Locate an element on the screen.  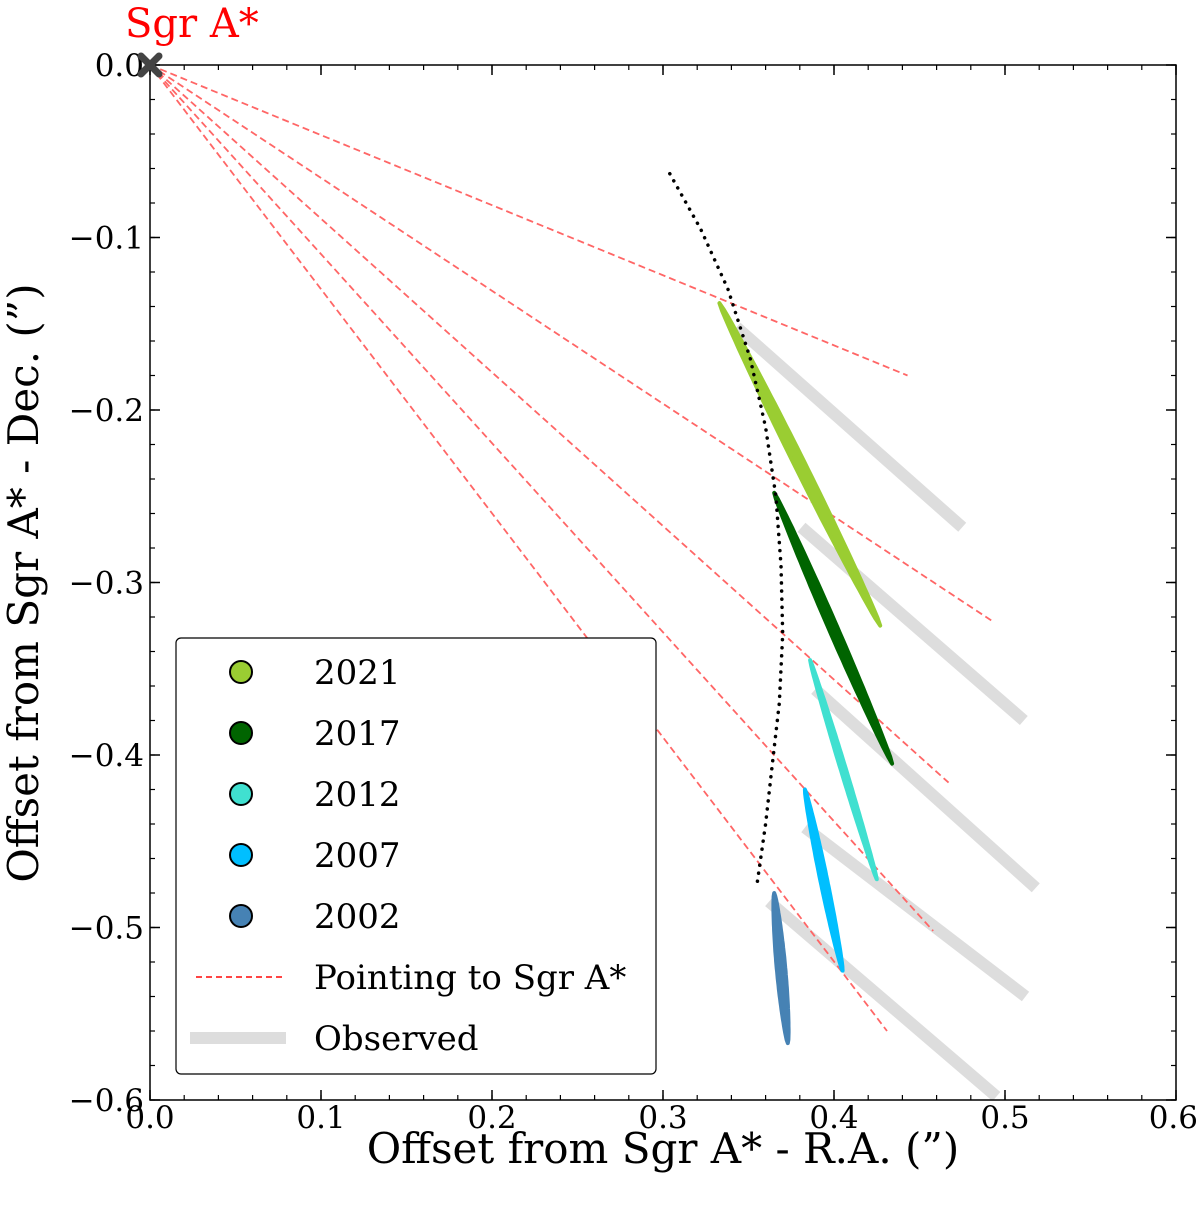
series-2002 is located at coordinates (781, 968).